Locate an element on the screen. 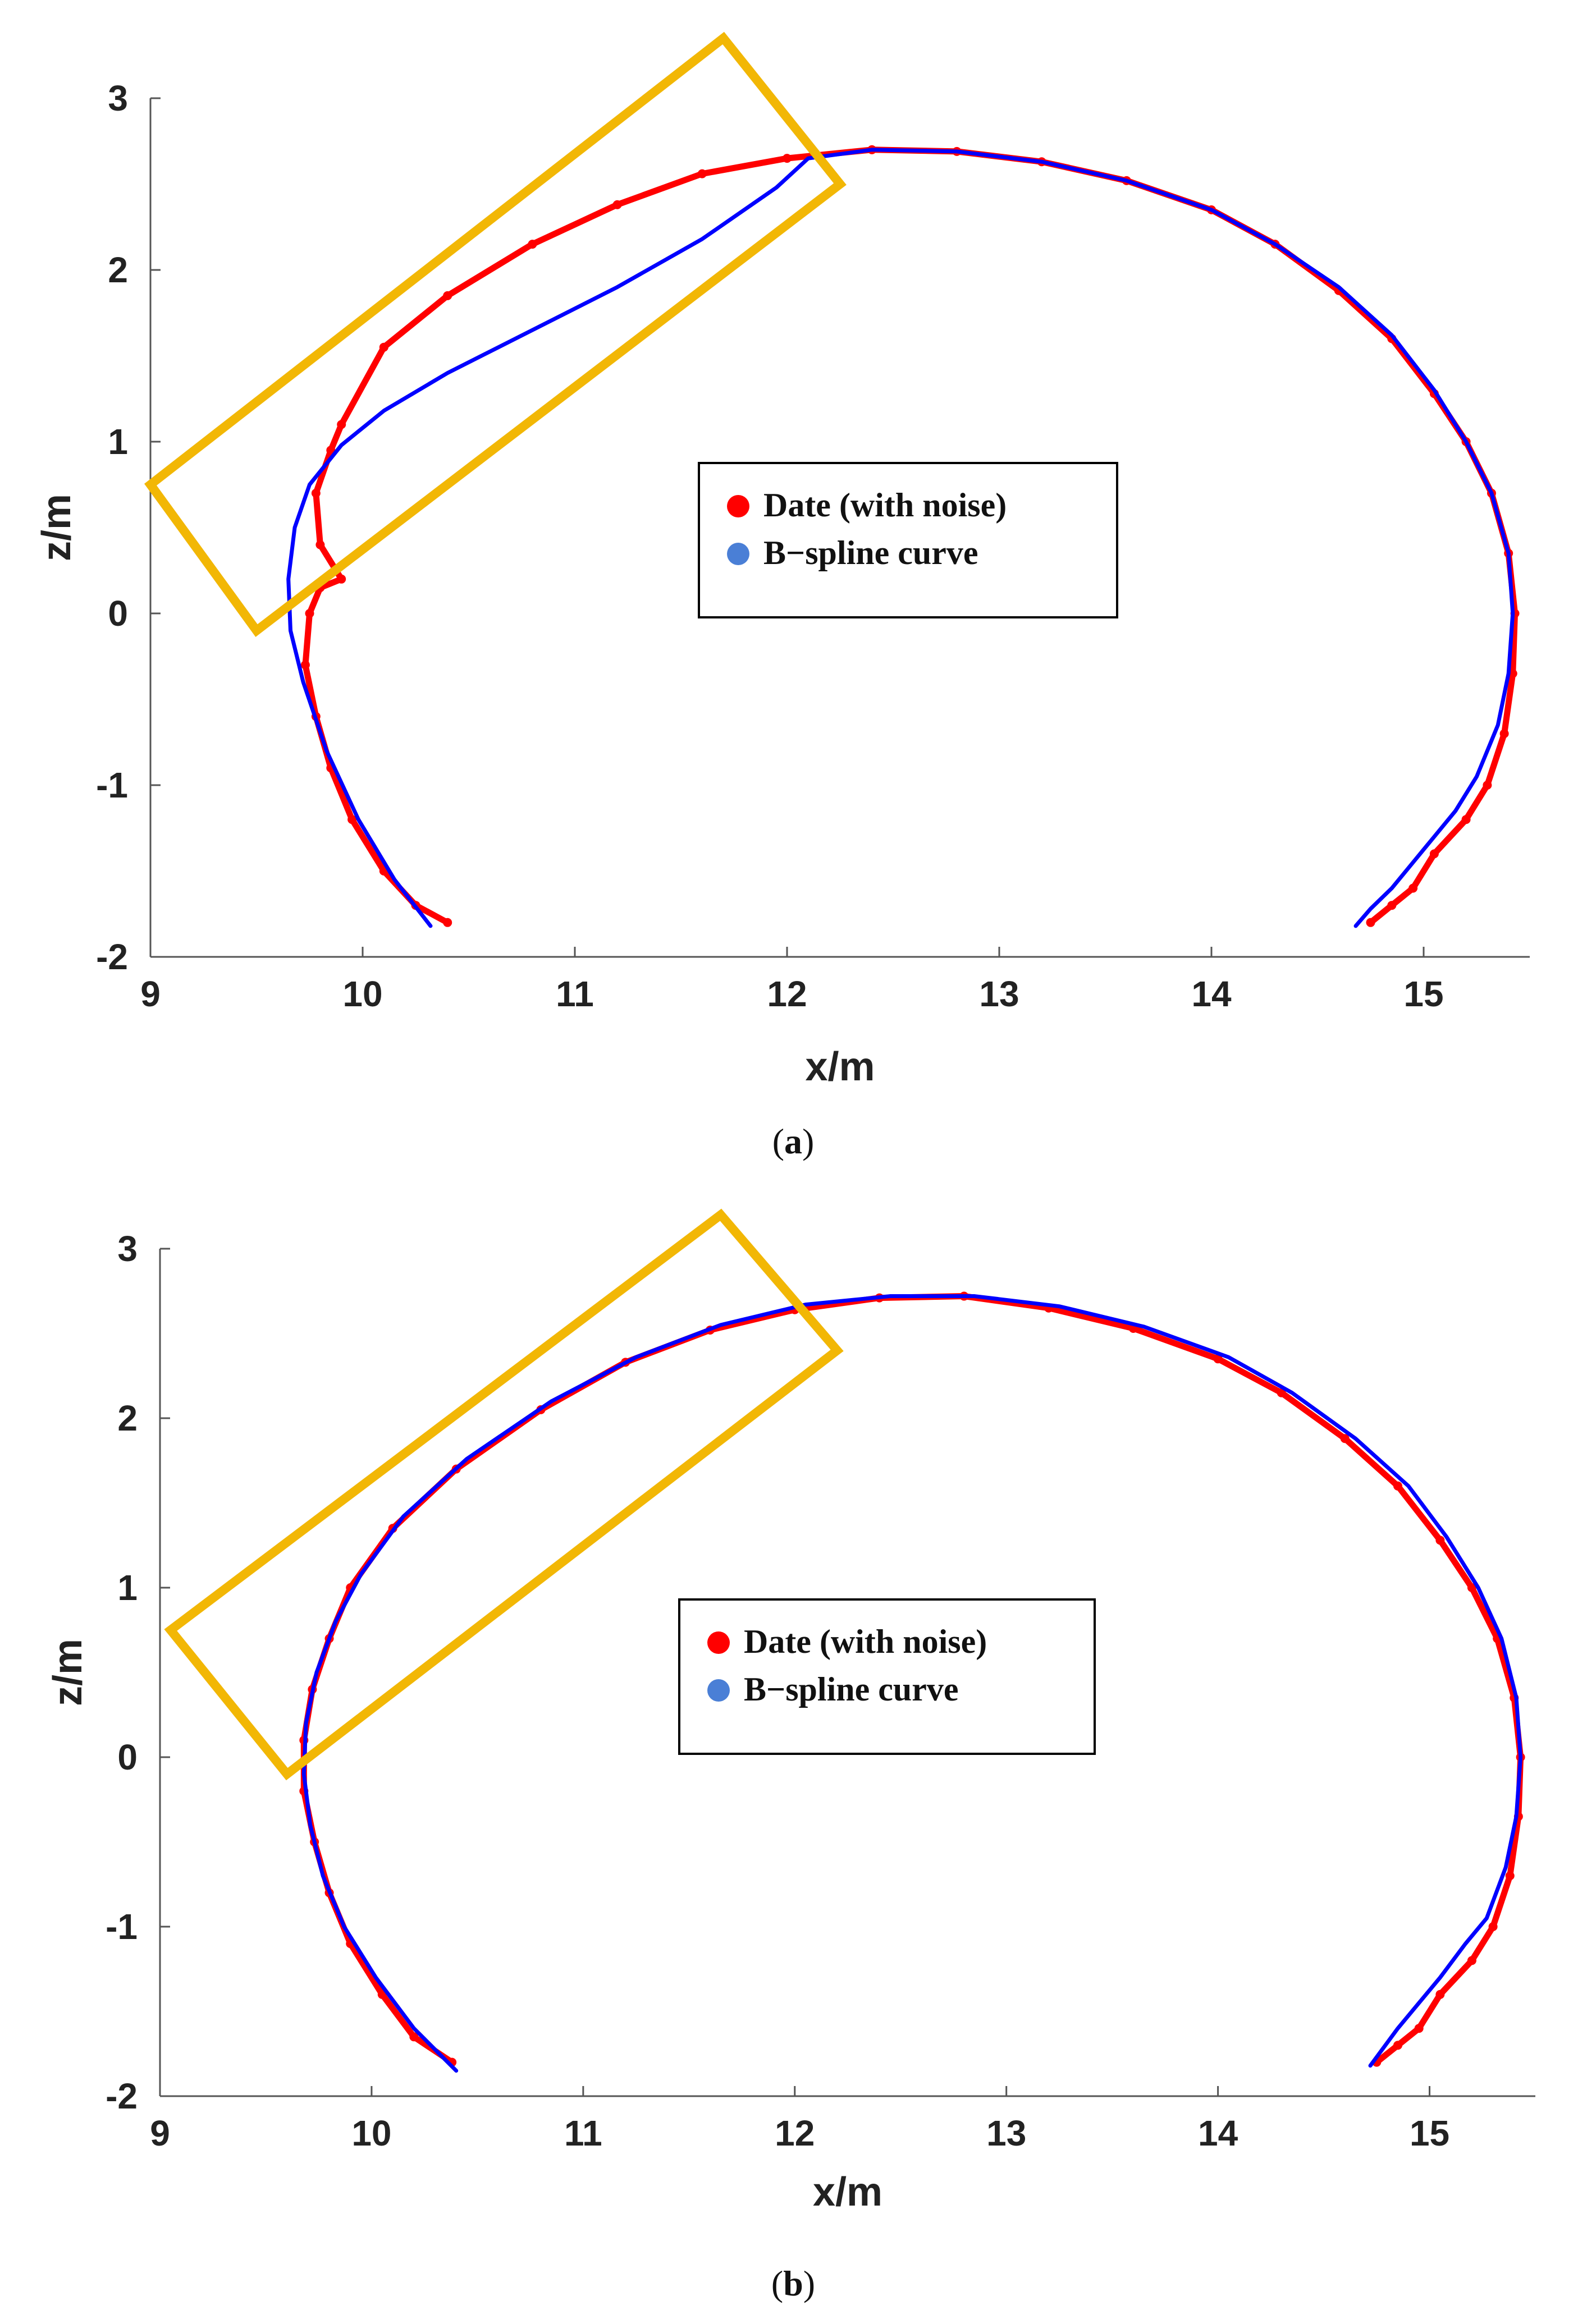 The height and width of the screenshot is (2324, 1587). caption-letter: b is located at coordinates (793, 2283).